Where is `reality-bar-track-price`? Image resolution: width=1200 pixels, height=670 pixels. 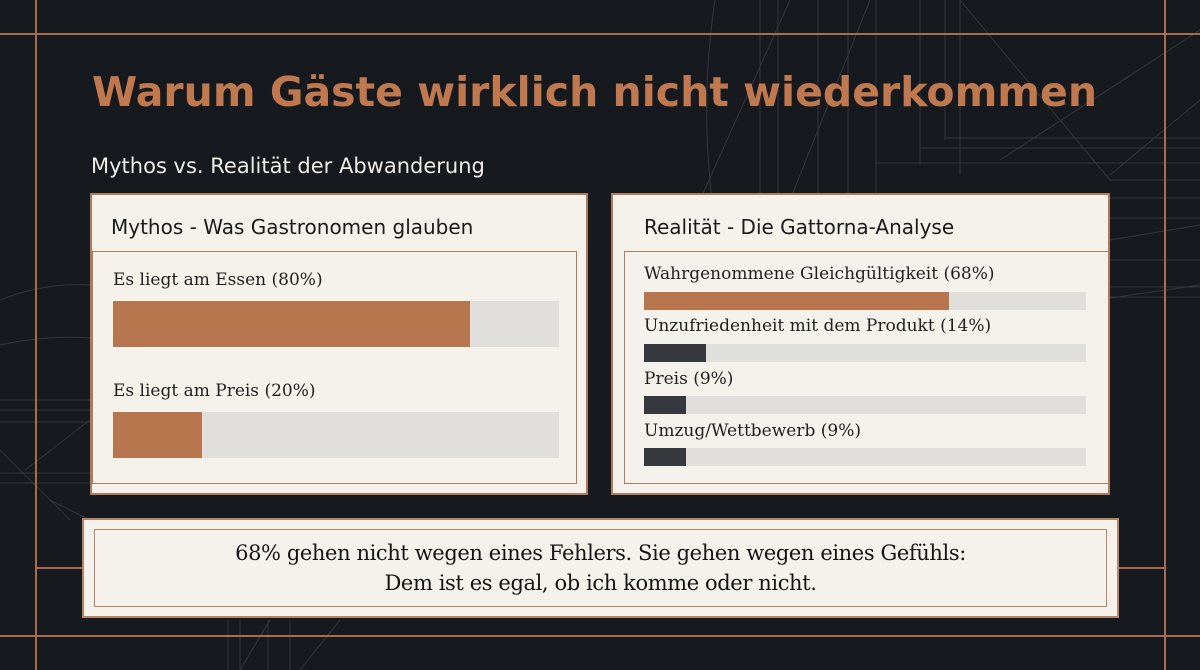
reality-bar-track-price is located at coordinates (865, 405).